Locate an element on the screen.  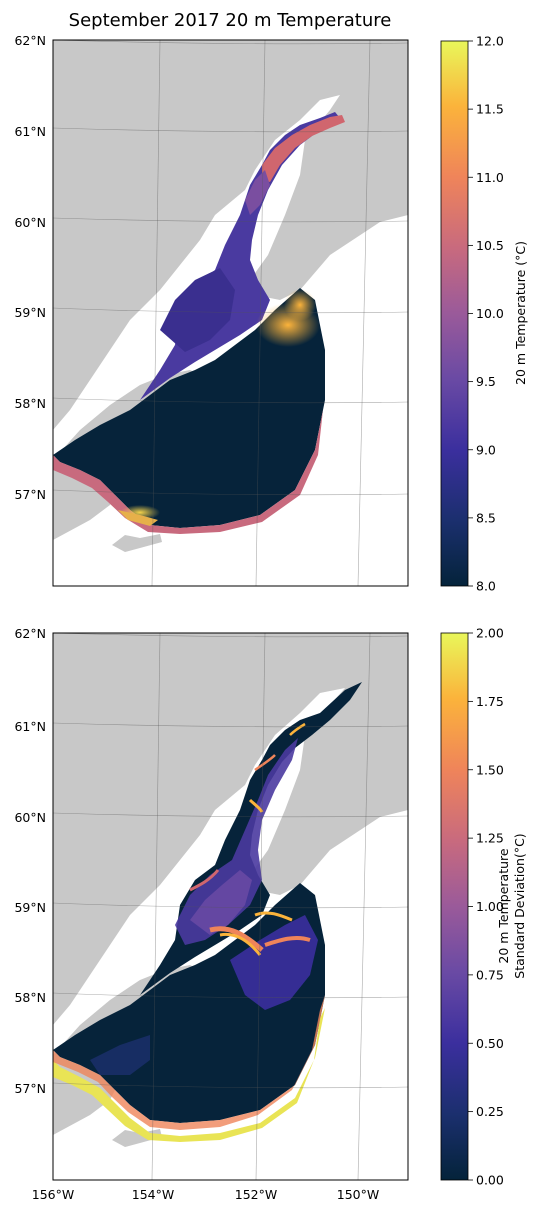
x-tick-label: 152°W is located at coordinates (256, 1194).